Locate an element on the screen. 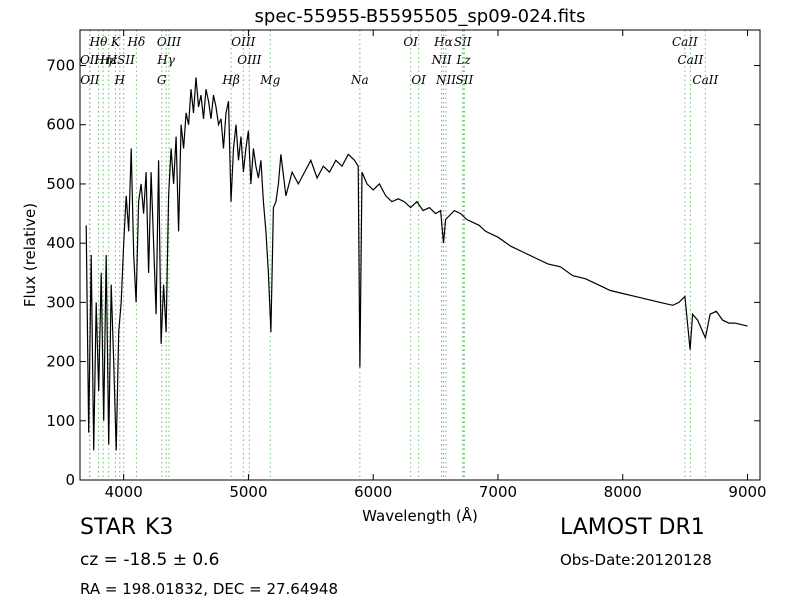 This screenshot has width=800, height=600. spectral-line-label: K is located at coordinates (115, 42).